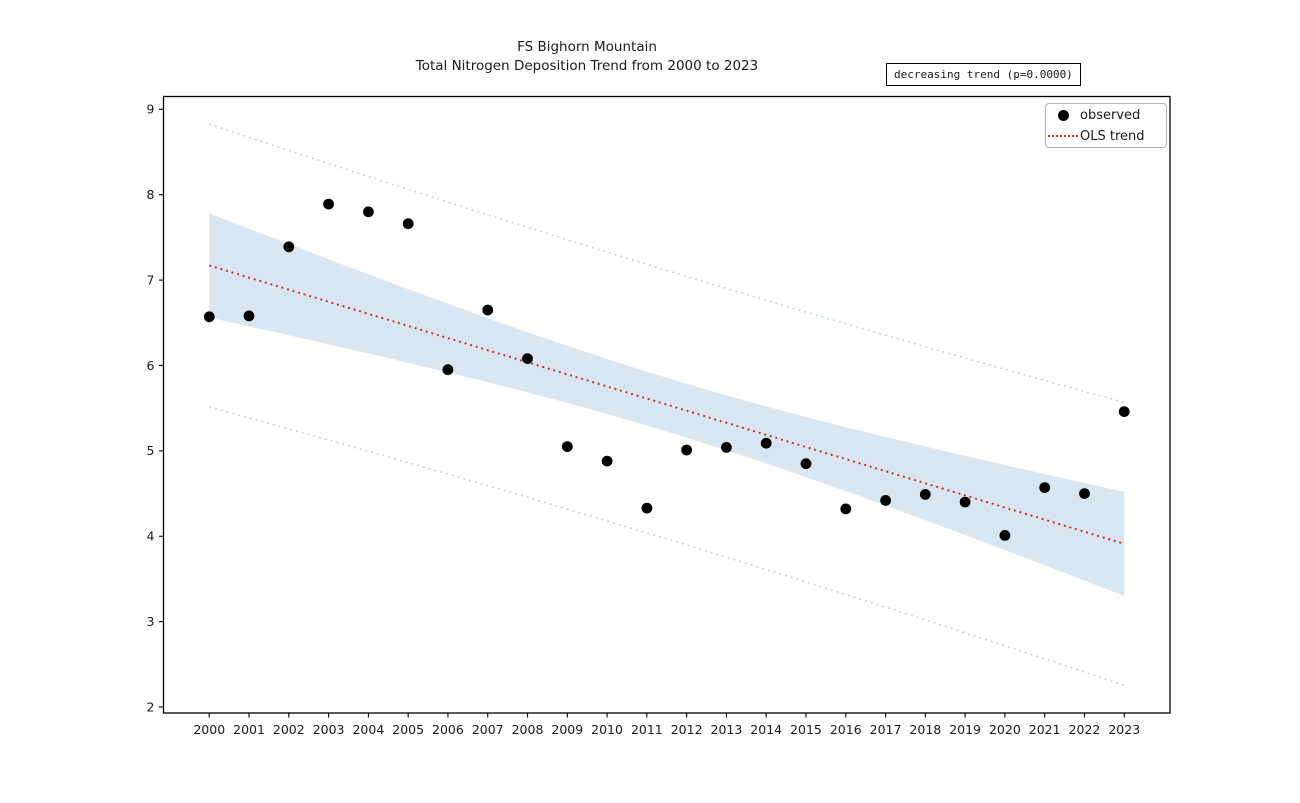  What do you see at coordinates (1124, 411) in the screenshot?
I see `data-point-2023` at bounding box center [1124, 411].